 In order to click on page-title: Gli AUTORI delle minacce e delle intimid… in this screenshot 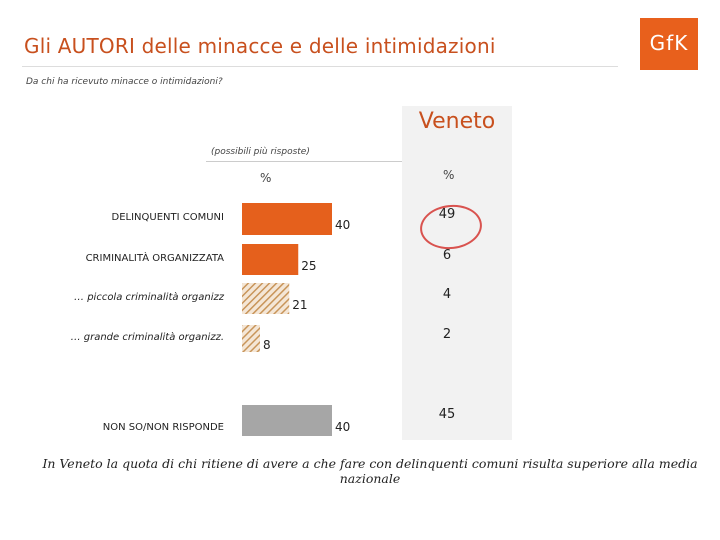, I will do `click(260, 46)`.